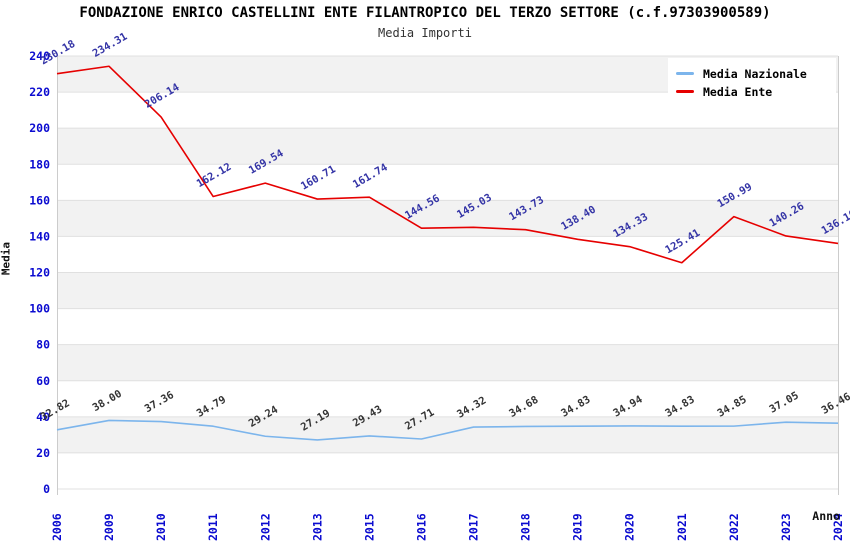  Describe the element at coordinates (627, 406) in the screenshot. I see `data-point-label: 34.94` at that location.